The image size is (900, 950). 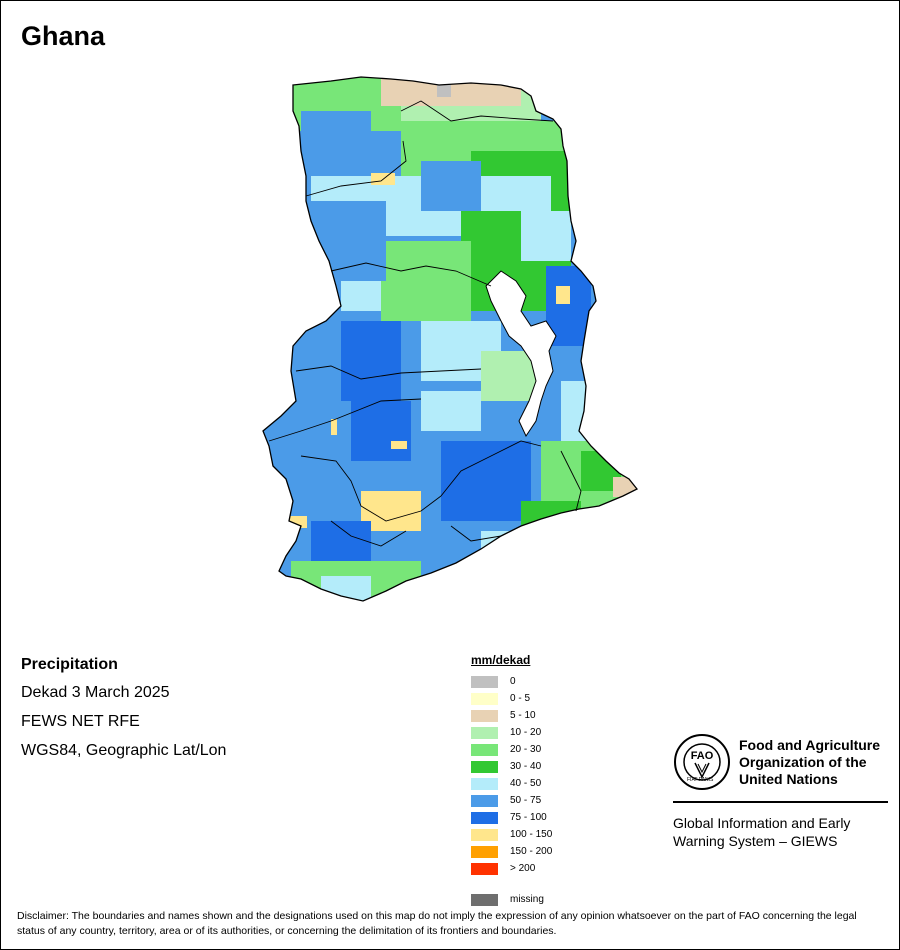 I want to click on legend-label: 5 - 10, so click(x=523, y=715).